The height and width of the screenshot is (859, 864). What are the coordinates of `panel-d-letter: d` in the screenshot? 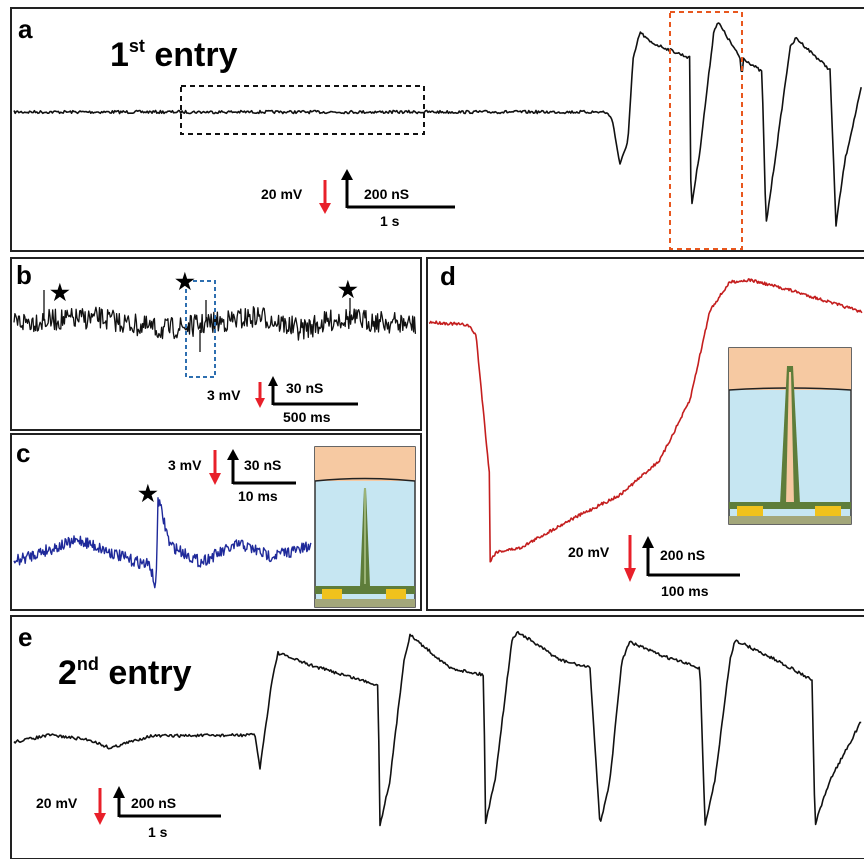 It's located at (448, 276).